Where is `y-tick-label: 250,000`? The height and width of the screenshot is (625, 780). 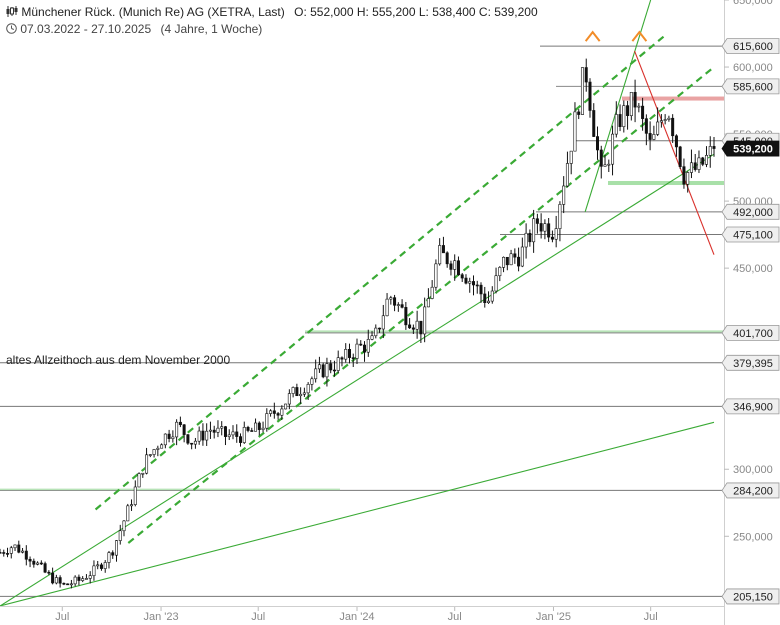 y-tick-label: 250,000 is located at coordinates (753, 537).